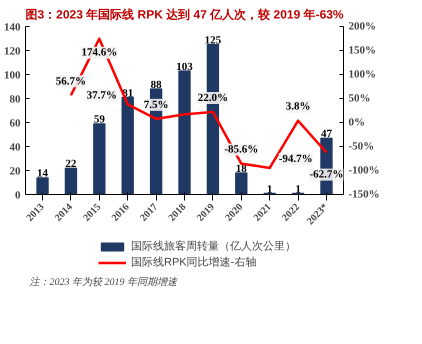  I want to click on data-label: -94.7%, so click(295, 158).